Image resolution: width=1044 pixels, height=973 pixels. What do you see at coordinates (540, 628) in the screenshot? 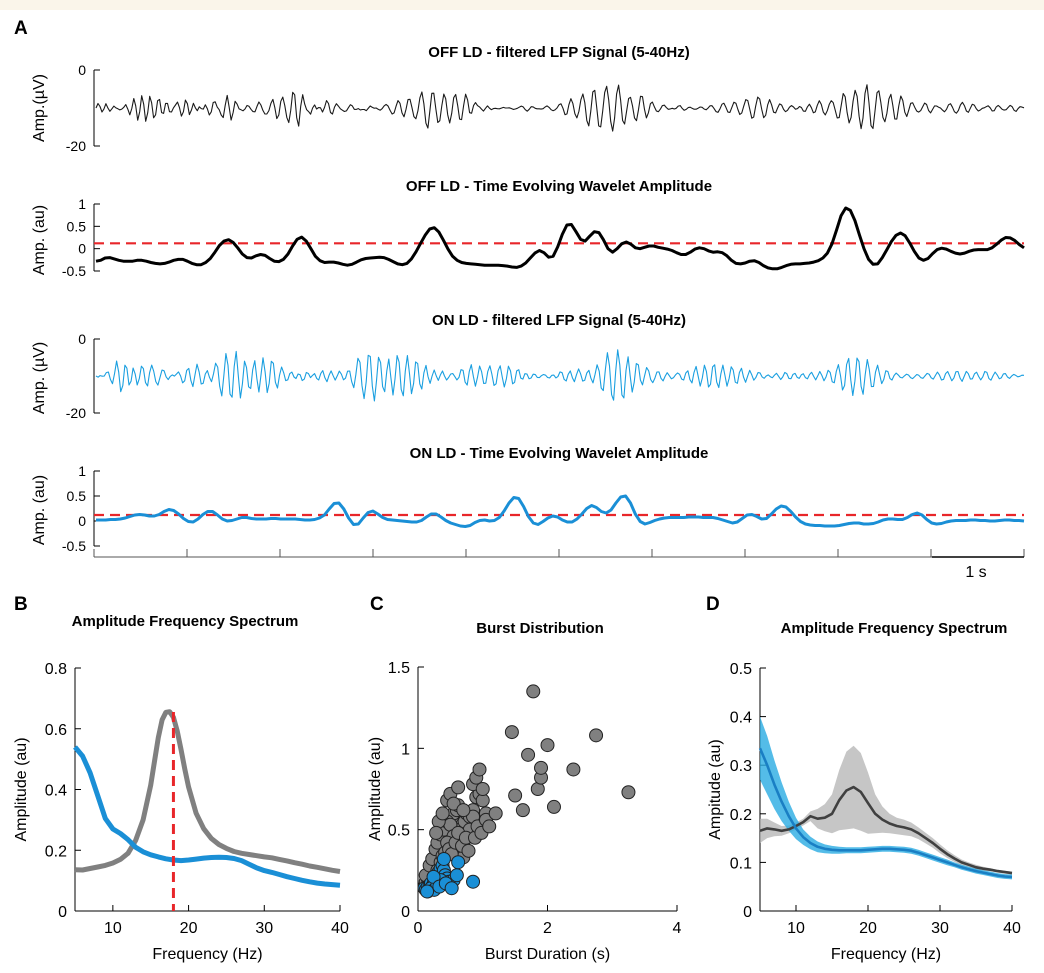
I see `panel-title: Burst Distribution` at bounding box center [540, 628].